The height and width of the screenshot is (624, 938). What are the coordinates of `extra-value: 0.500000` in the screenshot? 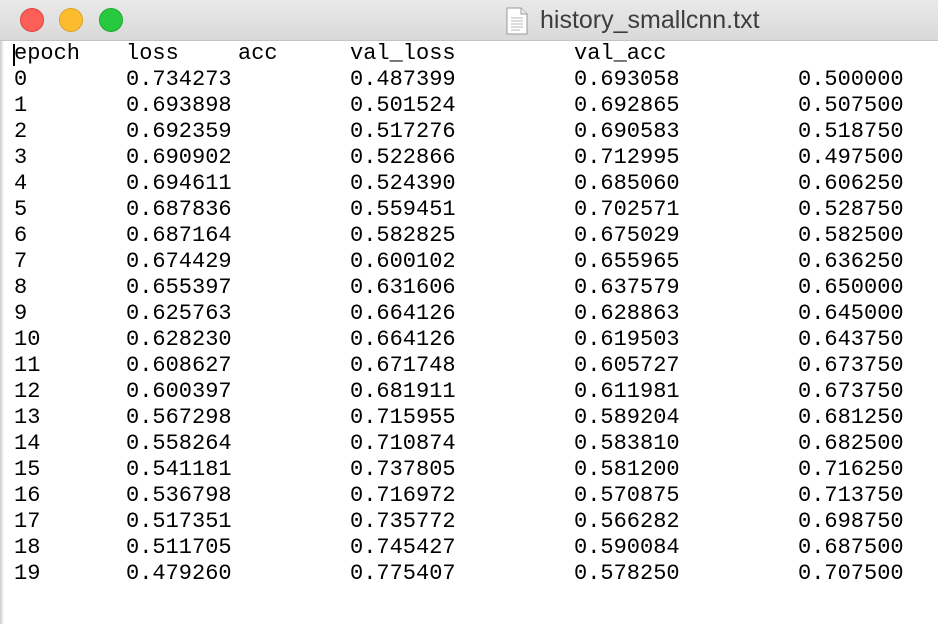 It's located at (851, 79).